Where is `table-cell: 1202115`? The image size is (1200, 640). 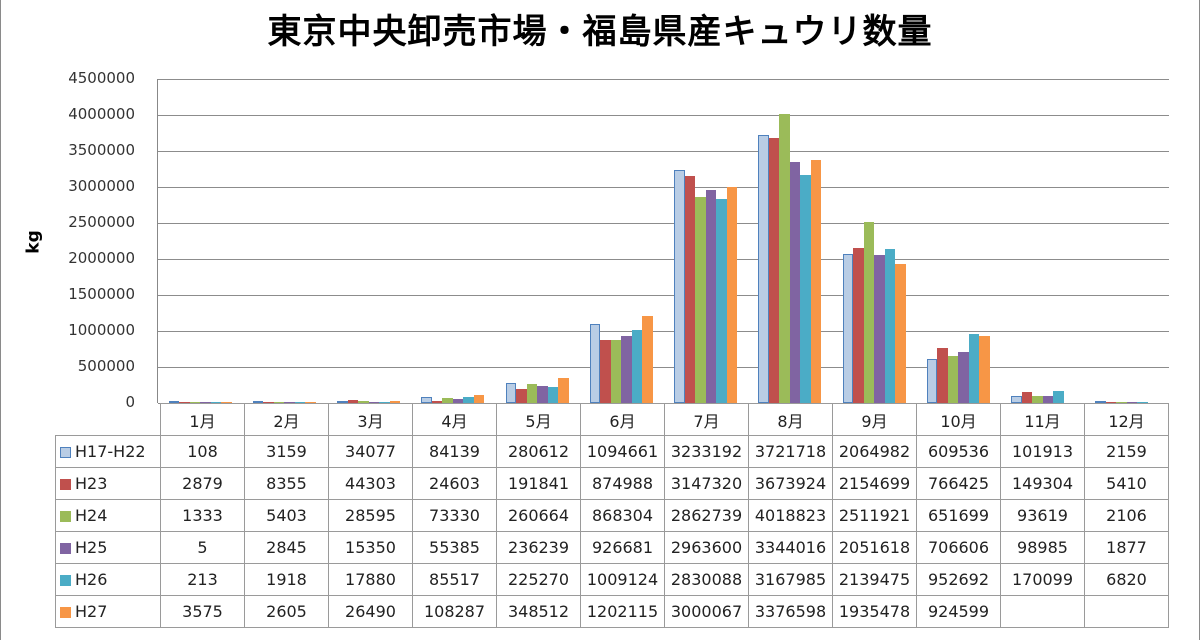
table-cell: 1202115 is located at coordinates (622, 611).